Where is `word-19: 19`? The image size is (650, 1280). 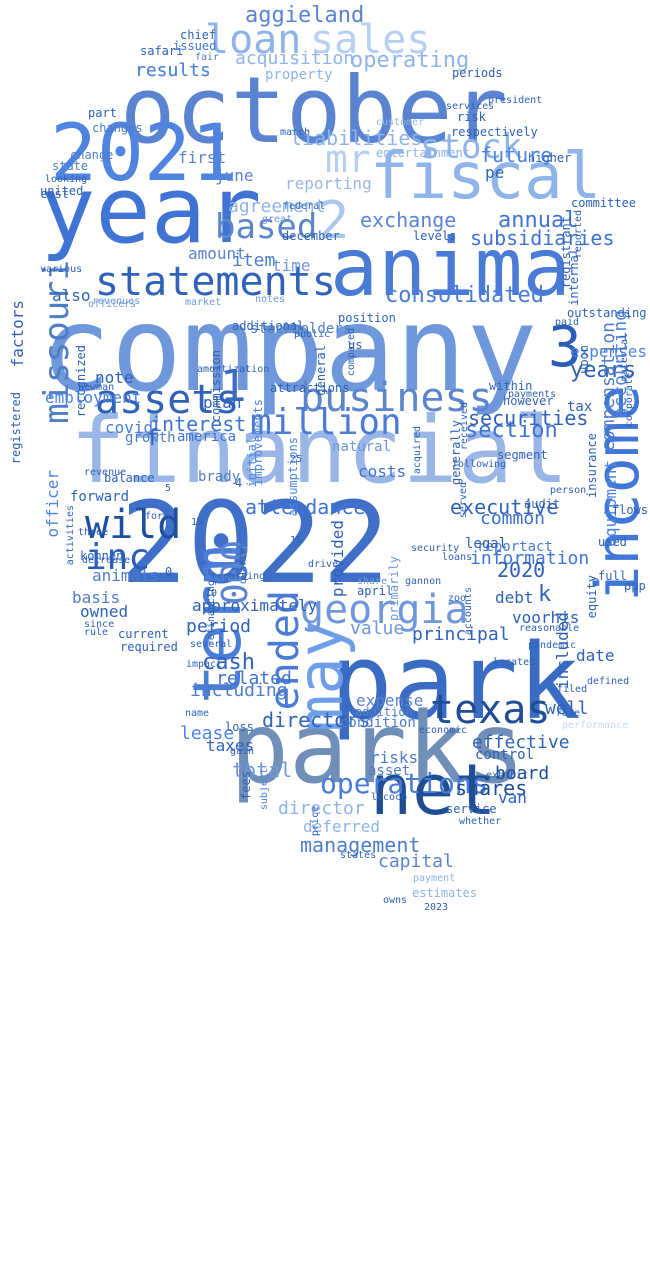 word-19: 19 is located at coordinates (197, 522).